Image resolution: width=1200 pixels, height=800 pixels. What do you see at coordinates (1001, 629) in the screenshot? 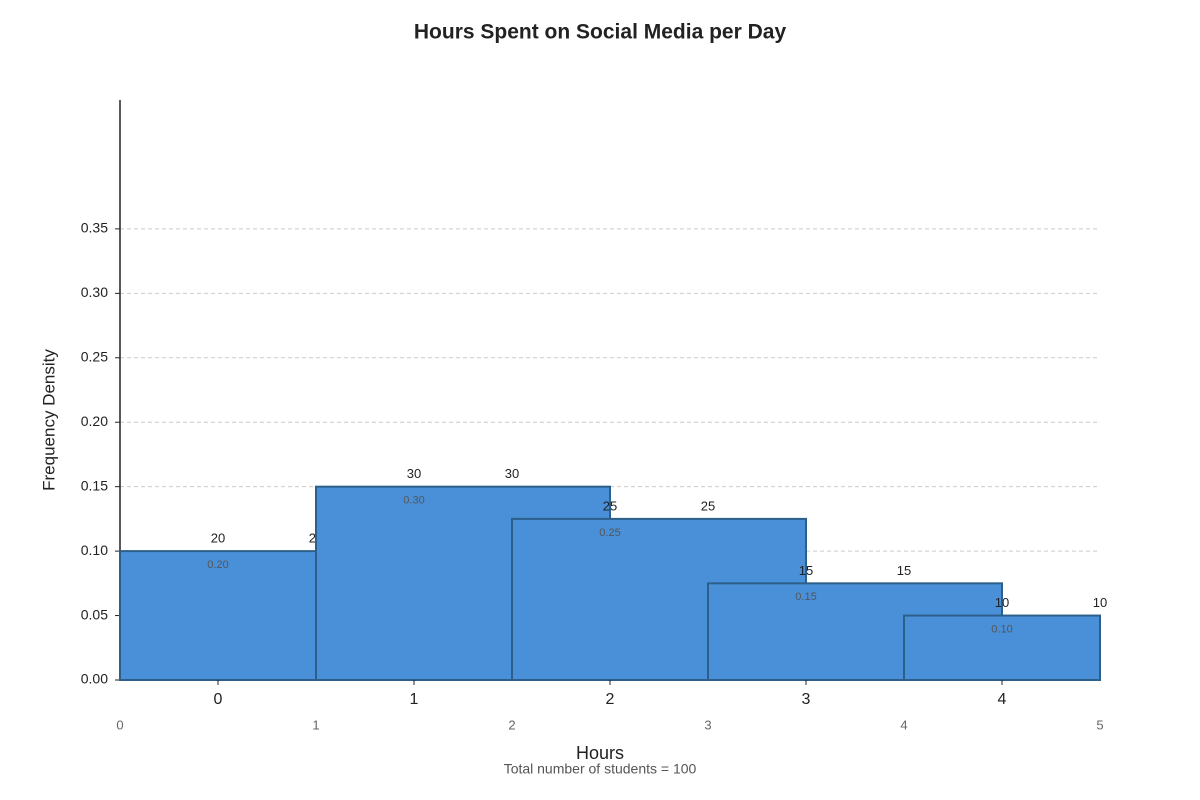
I see `proportion-label: 0.10` at bounding box center [1001, 629].